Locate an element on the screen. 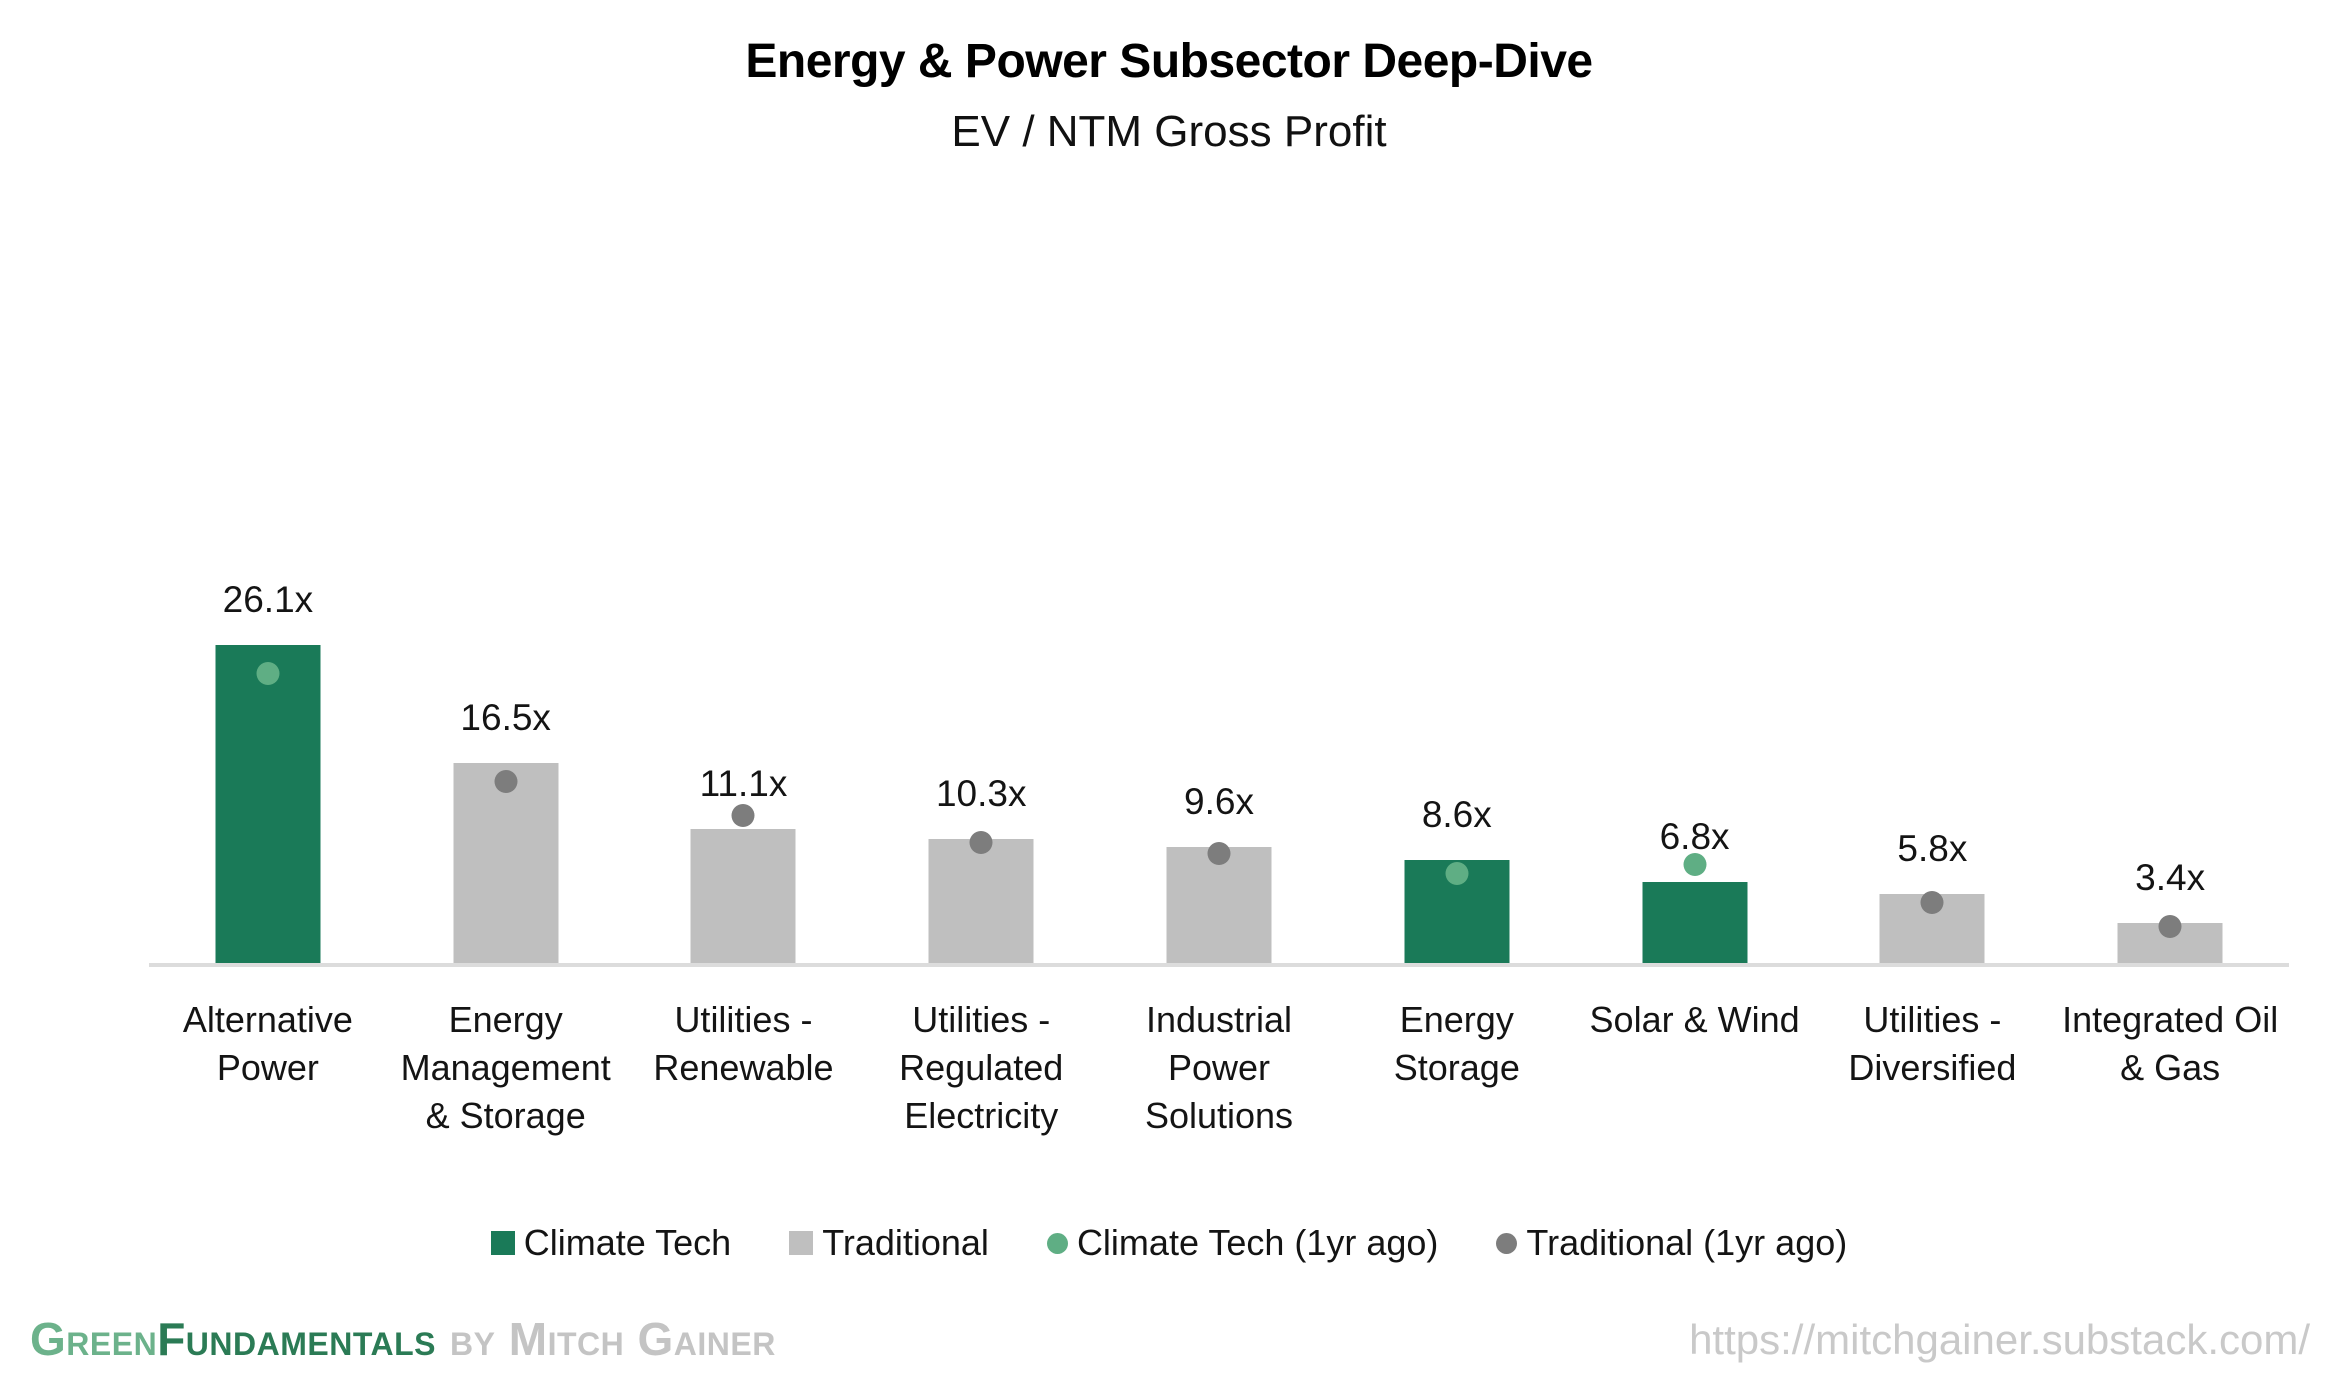 The width and height of the screenshot is (2338, 1380). bar-value-label: 3.4x is located at coordinates (2170, 877).